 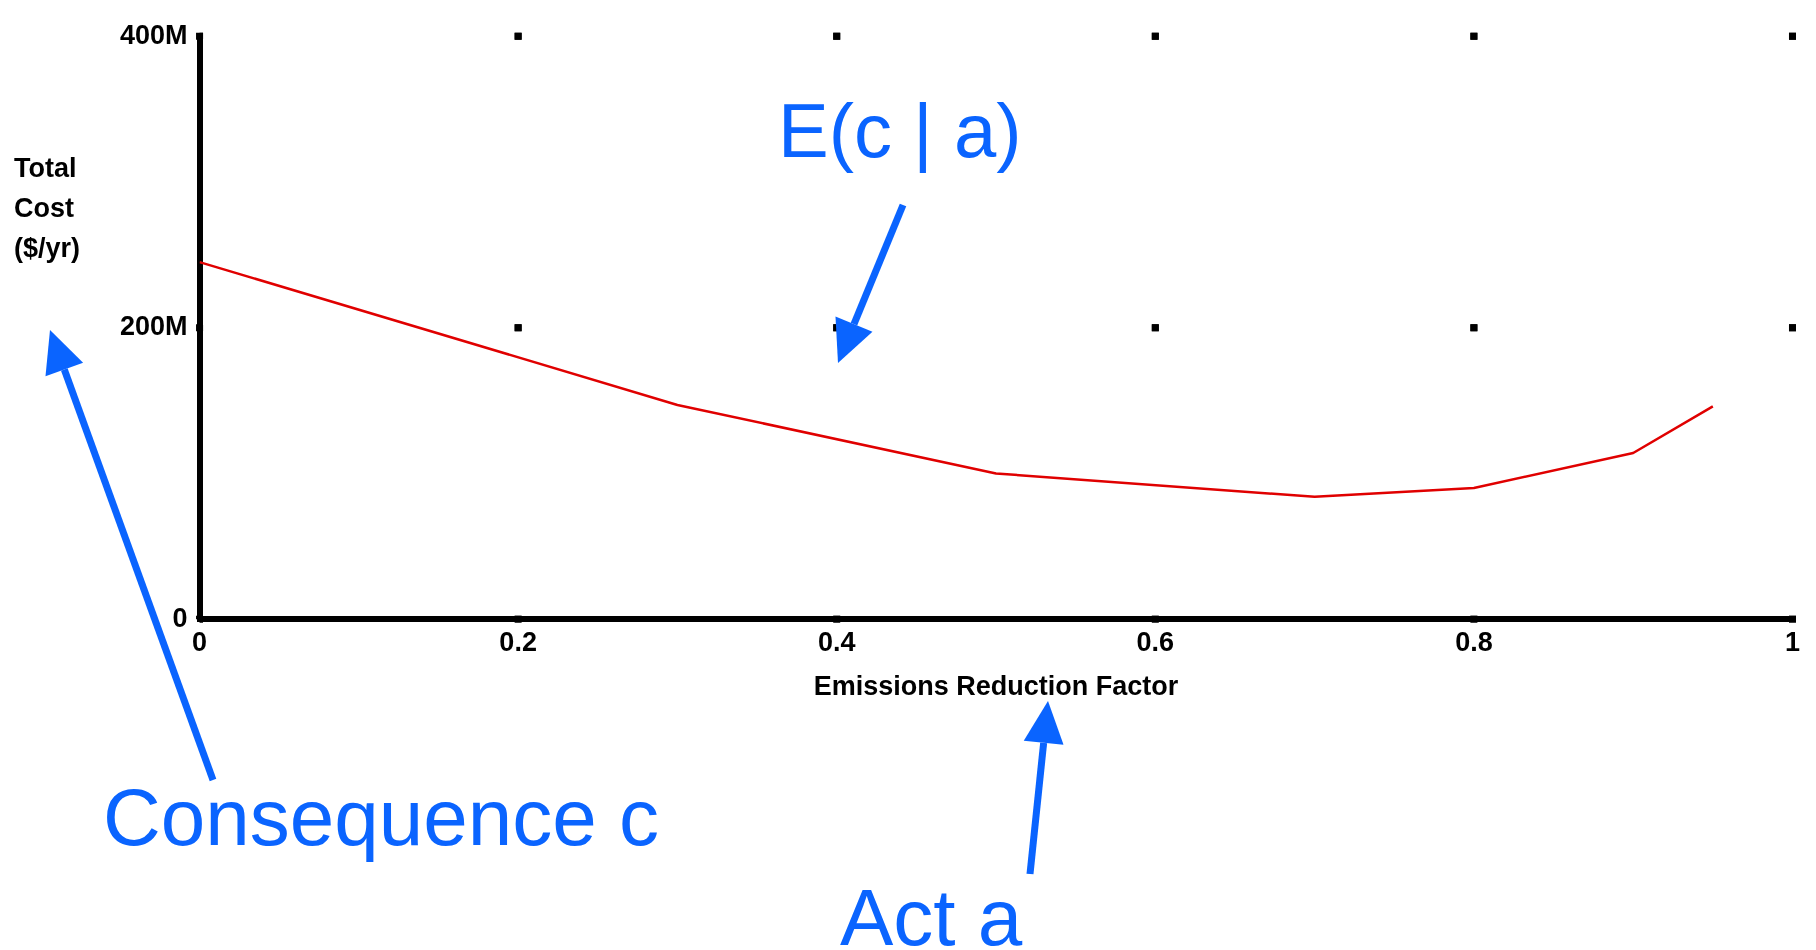 What do you see at coordinates (381, 817) in the screenshot?
I see `text: Consequence c` at bounding box center [381, 817].